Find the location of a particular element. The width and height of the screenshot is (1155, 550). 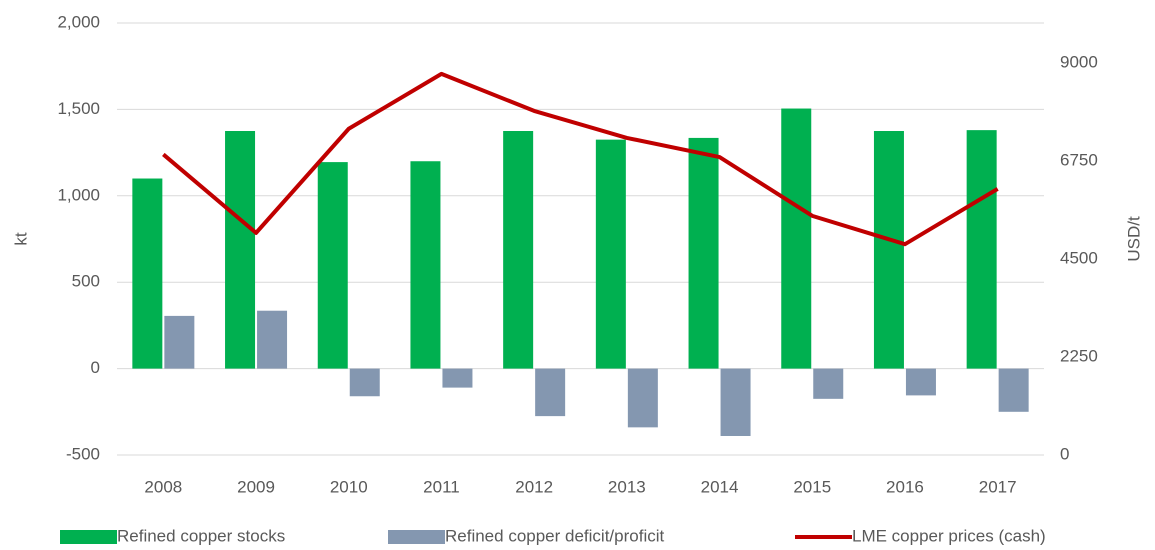

x-tick-label: 2013 is located at coordinates (627, 486).